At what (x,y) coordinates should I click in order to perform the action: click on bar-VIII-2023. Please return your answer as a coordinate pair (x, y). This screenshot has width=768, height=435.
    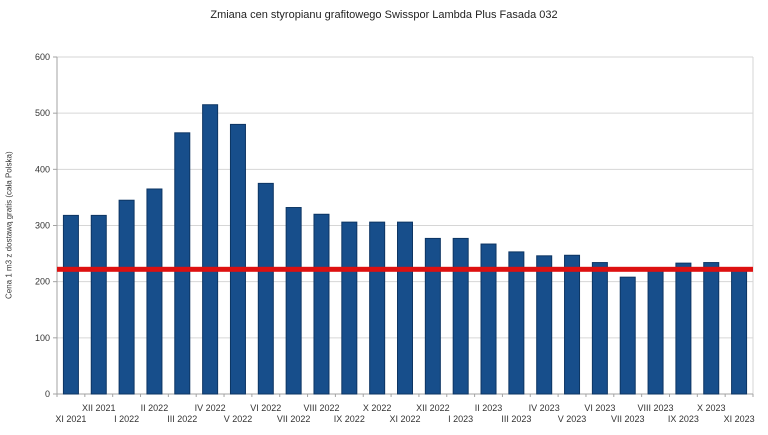
    Looking at the image, I should click on (655, 332).